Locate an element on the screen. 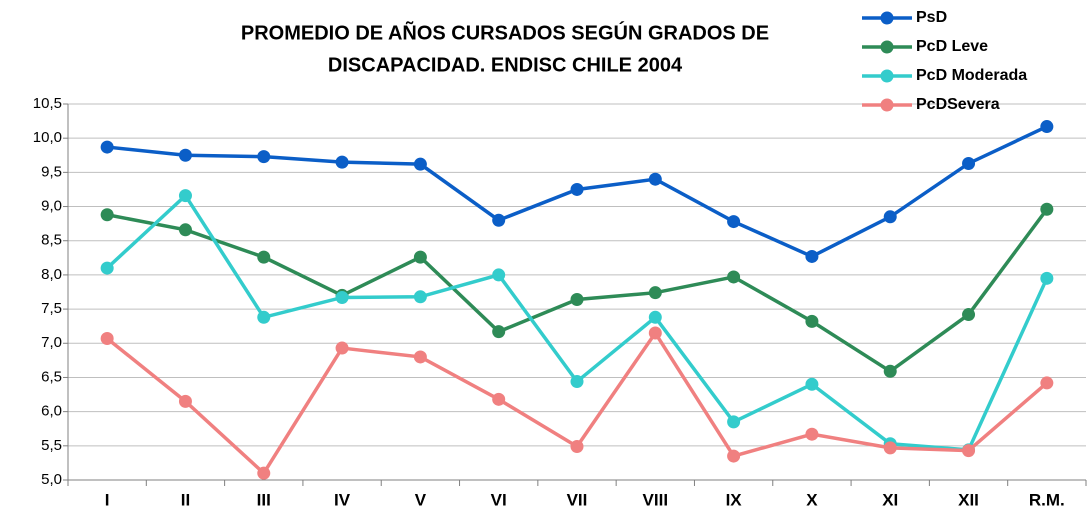 The width and height of the screenshot is (1088, 525). y-tick-label: 9,5 is located at coordinates (51, 171).